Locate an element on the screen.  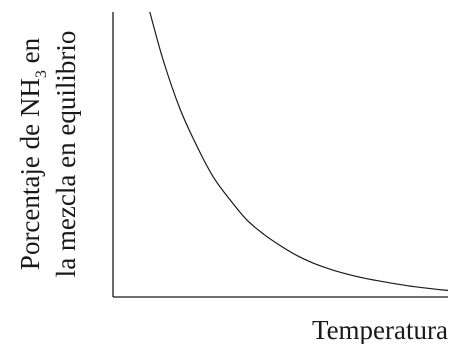
x-axis-label: Temperatura is located at coordinates (380, 329).